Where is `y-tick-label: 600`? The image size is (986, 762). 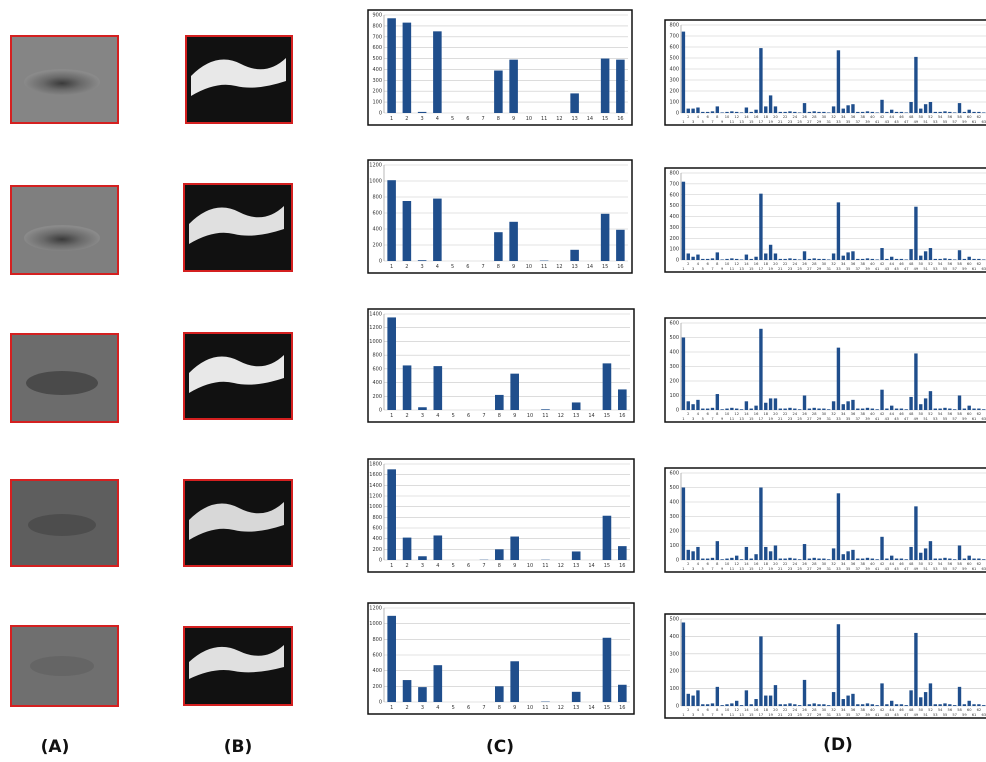 y-tick-label: 600 is located at coordinates (377, 214).